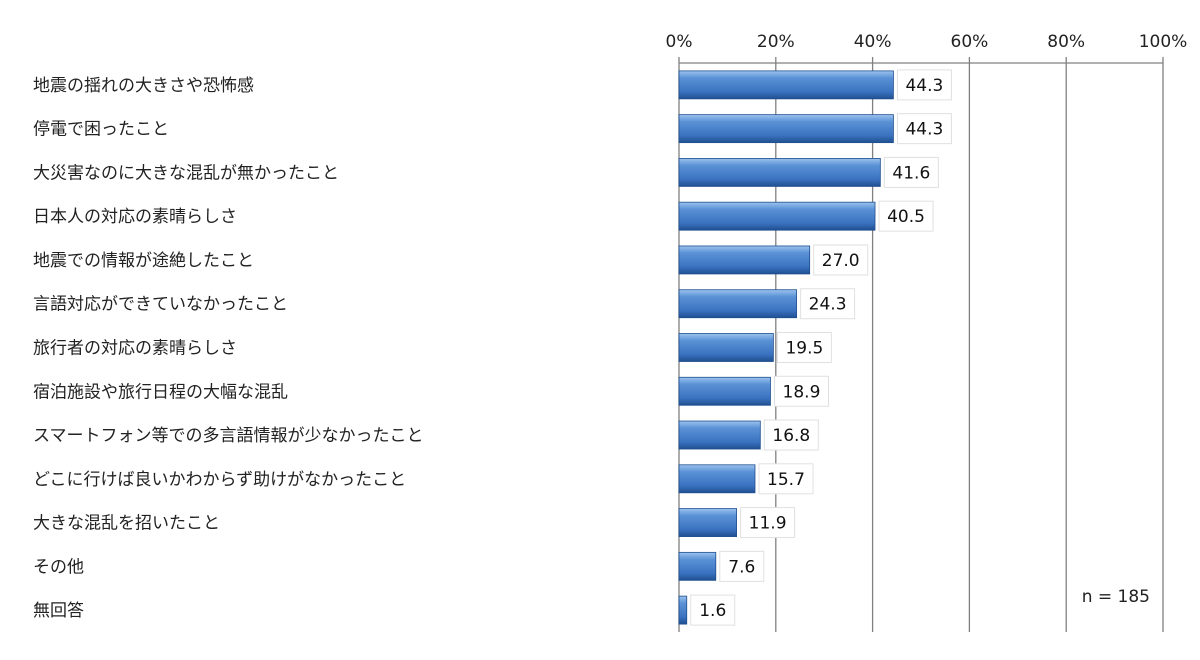 This screenshot has height=660, width=1200. Describe the element at coordinates (143, 261) in the screenshot. I see `category-label: 地震での情報が途絶したこと` at that location.